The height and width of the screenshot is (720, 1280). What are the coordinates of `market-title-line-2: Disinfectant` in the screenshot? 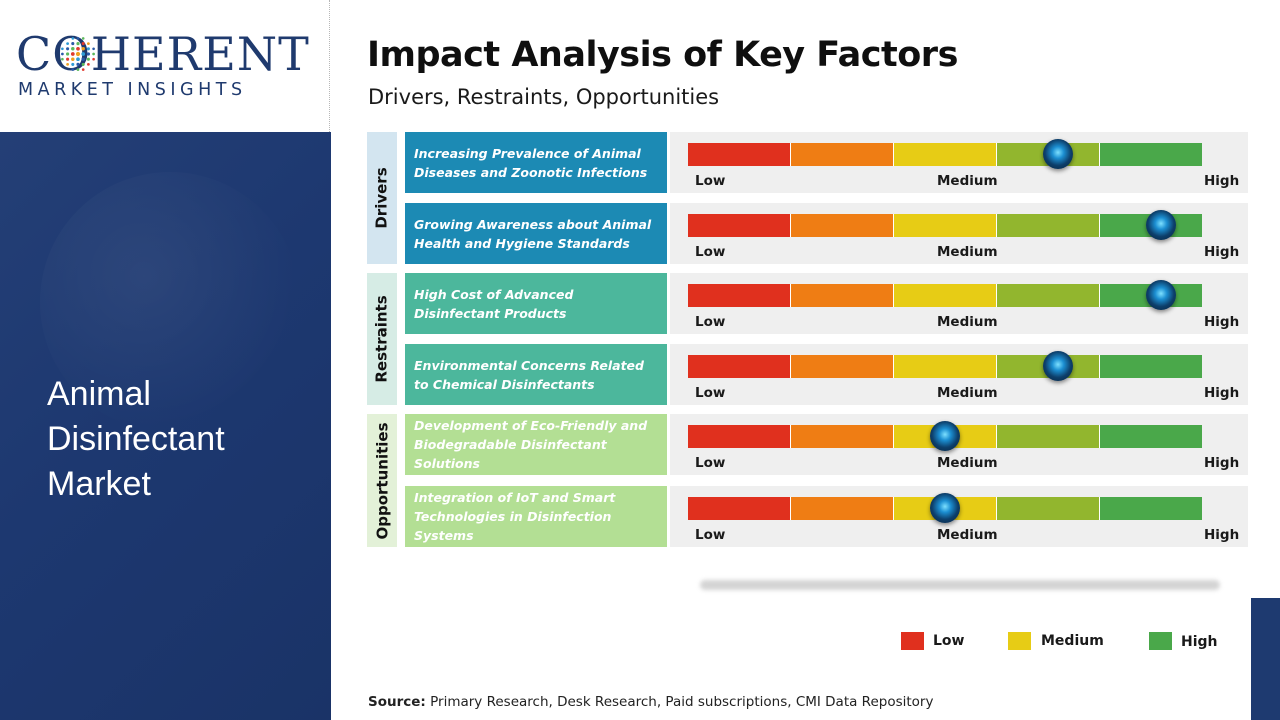 It's located at (136, 439).